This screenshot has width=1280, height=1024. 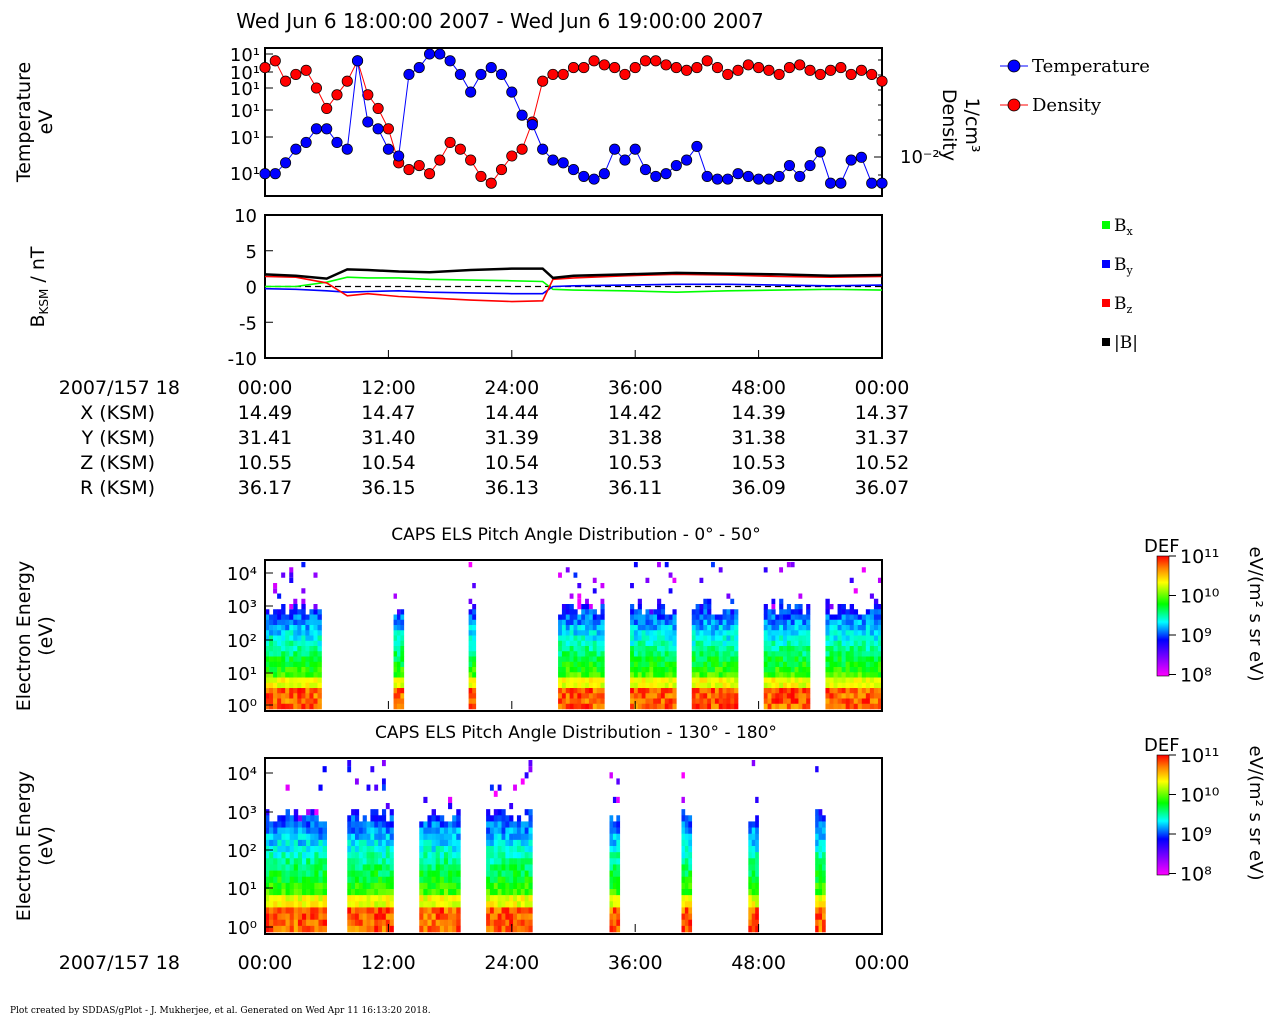 I want to click on moments-left-tick-label: 10¹, so click(x=245, y=111).